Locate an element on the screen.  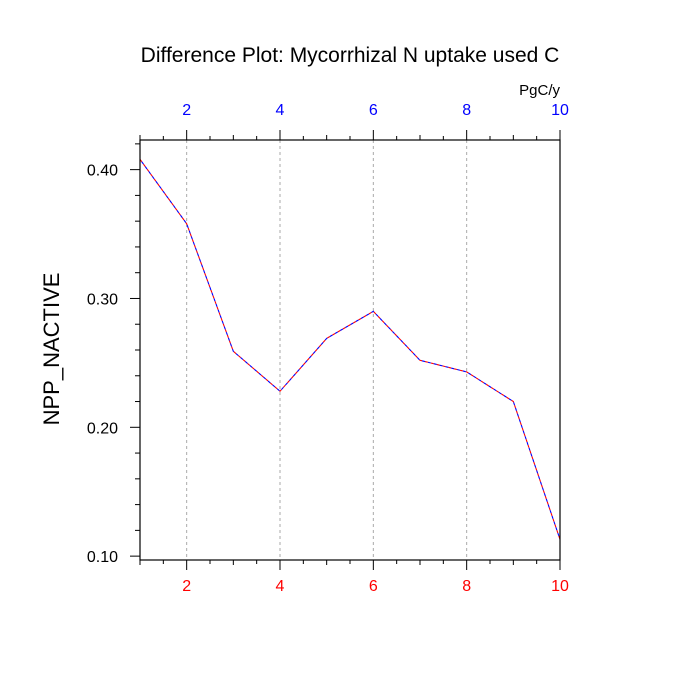
x-tick-label-bottom: 6 is located at coordinates (373, 586).